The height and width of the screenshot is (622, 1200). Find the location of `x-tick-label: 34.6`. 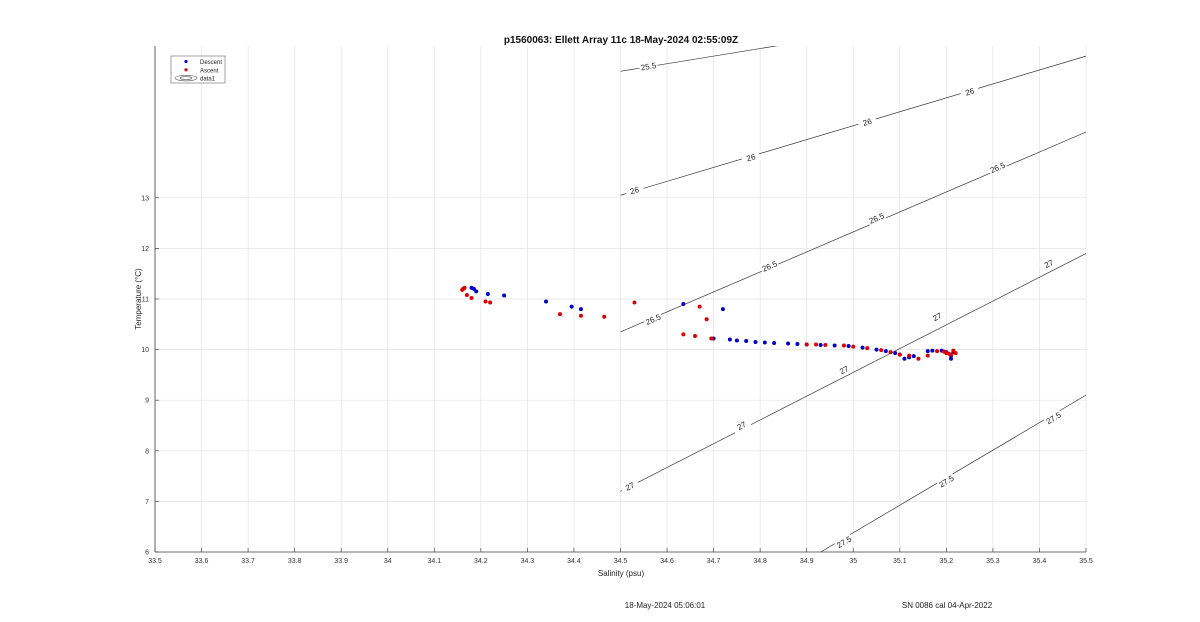

x-tick-label: 34.6 is located at coordinates (667, 561).